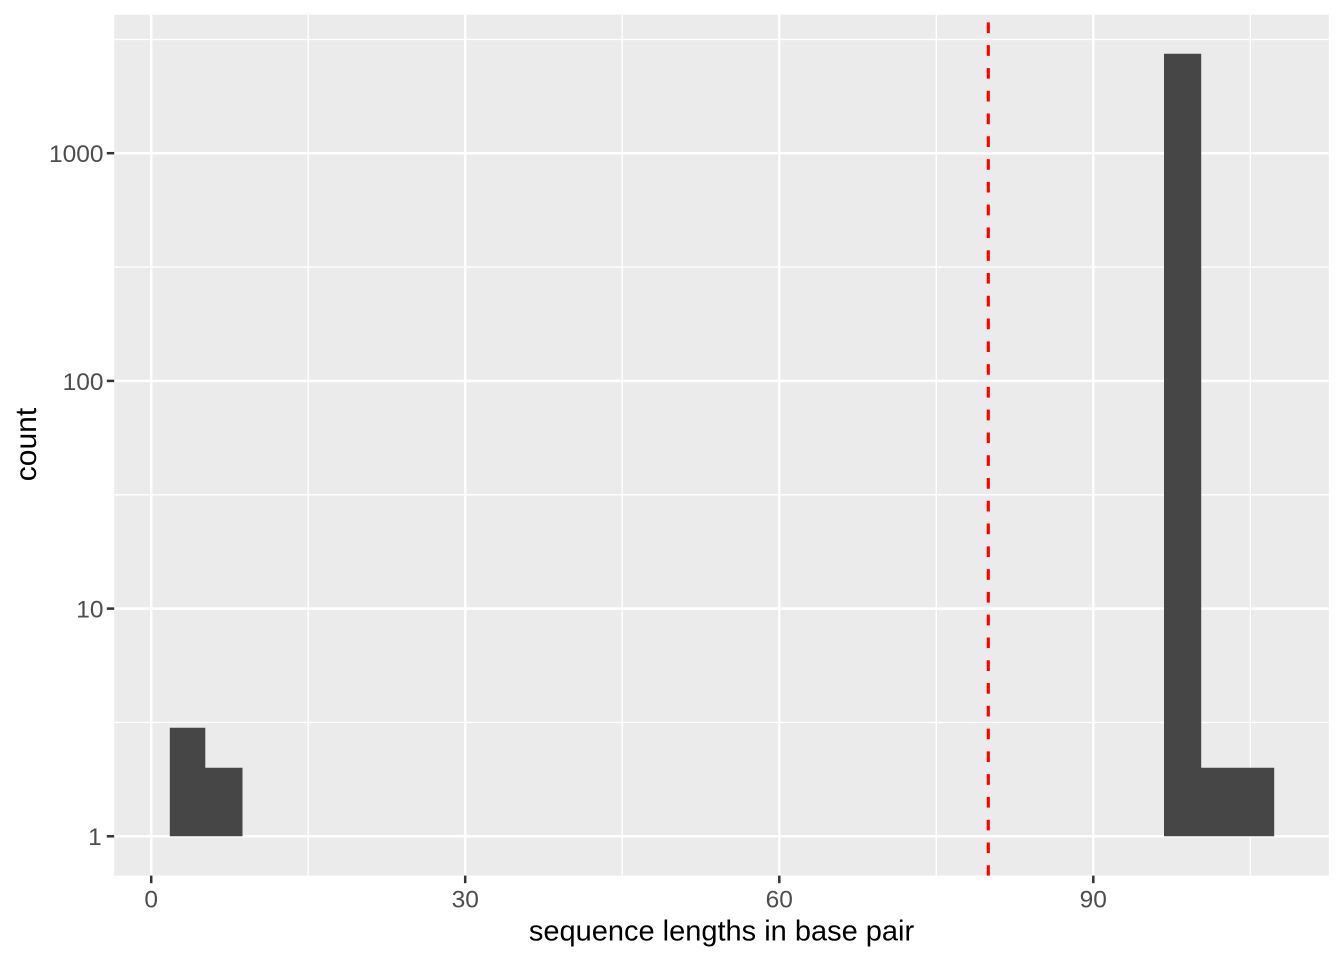 Image resolution: width=1344 pixels, height=960 pixels. Describe the element at coordinates (26, 444) in the screenshot. I see `svg-text: count` at that location.